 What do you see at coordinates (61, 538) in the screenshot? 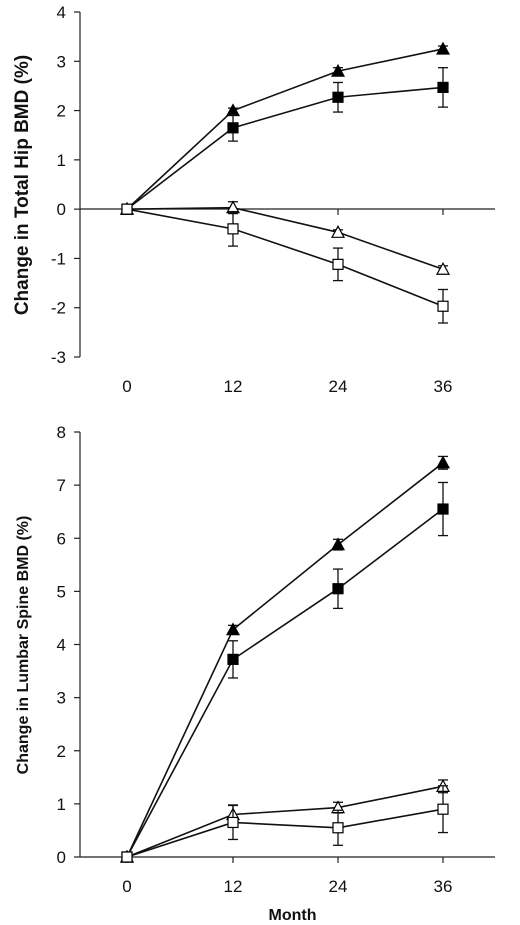
I see `y-tick-label: 6` at bounding box center [61, 538].